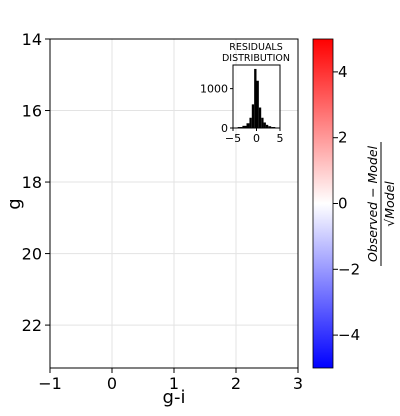  What do you see at coordinates (256, 58) in the screenshot?
I see `inset-title-line-2: DISTRIBUTION` at bounding box center [256, 58].